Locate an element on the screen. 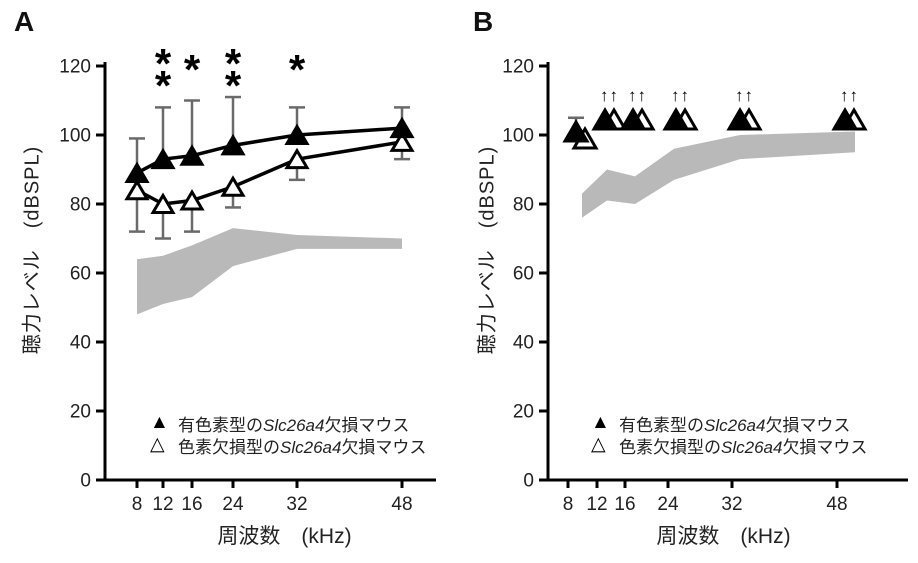 This screenshot has height=563, width=918. significance-marks: ** * ** * is located at coordinates (230, 74).